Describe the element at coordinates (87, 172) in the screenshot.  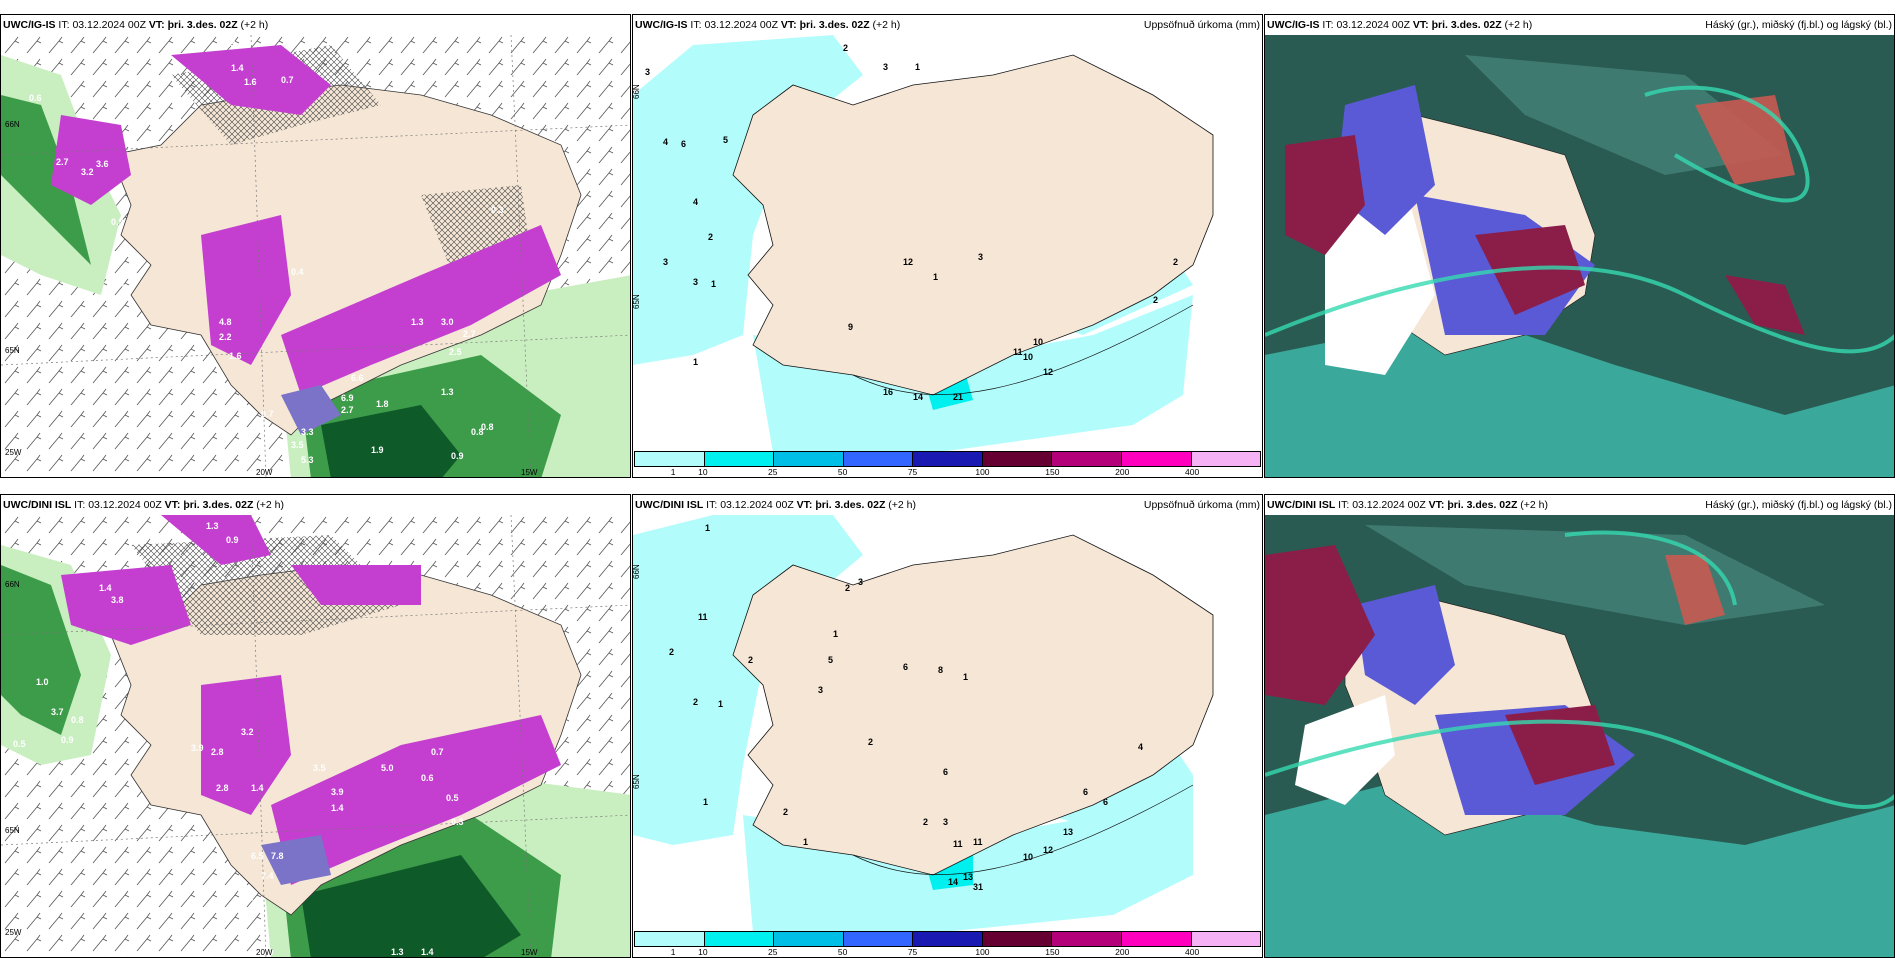
I see `map-value-label: 3.2` at that location.